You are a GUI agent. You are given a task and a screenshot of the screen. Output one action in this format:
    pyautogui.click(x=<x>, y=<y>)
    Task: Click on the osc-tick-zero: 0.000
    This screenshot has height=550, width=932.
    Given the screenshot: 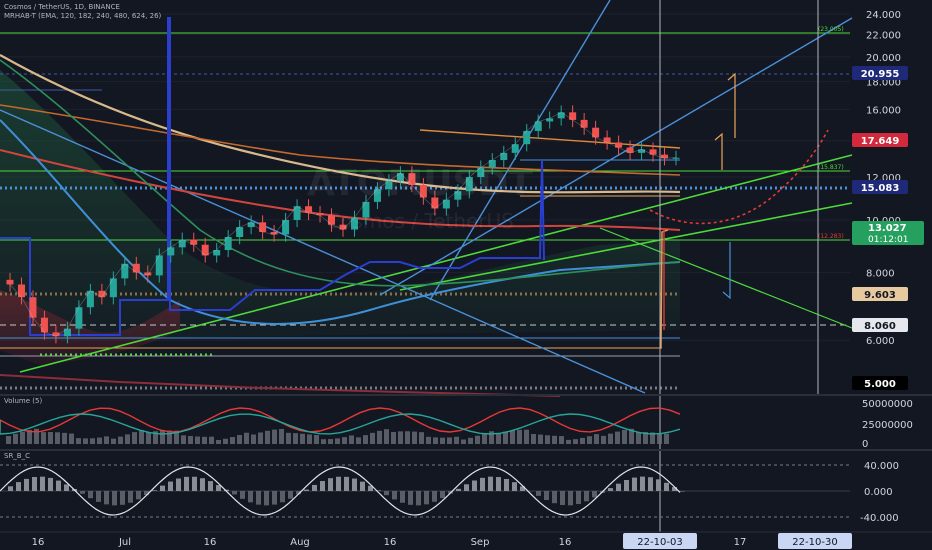 What is the action you would take?
    pyautogui.click(x=878, y=492)
    